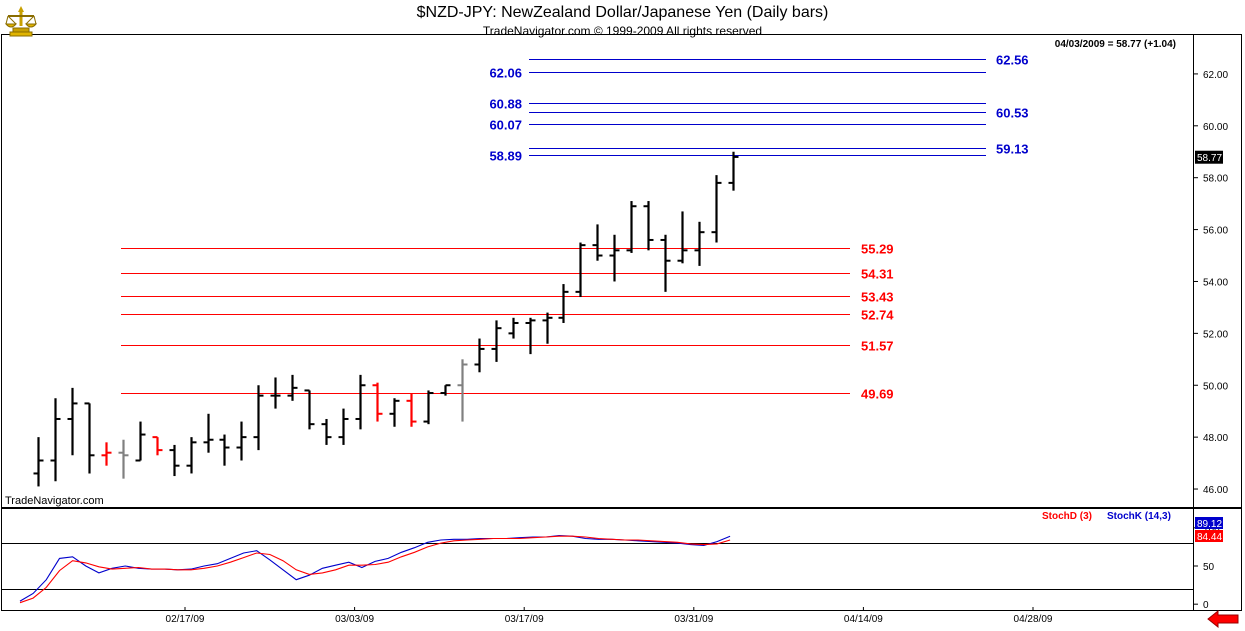 The image size is (1245, 631). Describe the element at coordinates (1215, 231) in the screenshot. I see `price-tick-label: 56.00` at that location.